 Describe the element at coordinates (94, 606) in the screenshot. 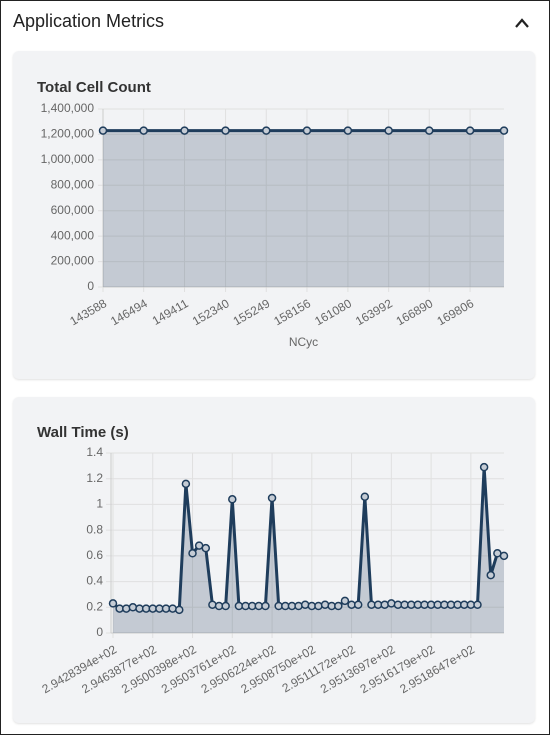

I see `y-tick-label: 0.2` at that location.